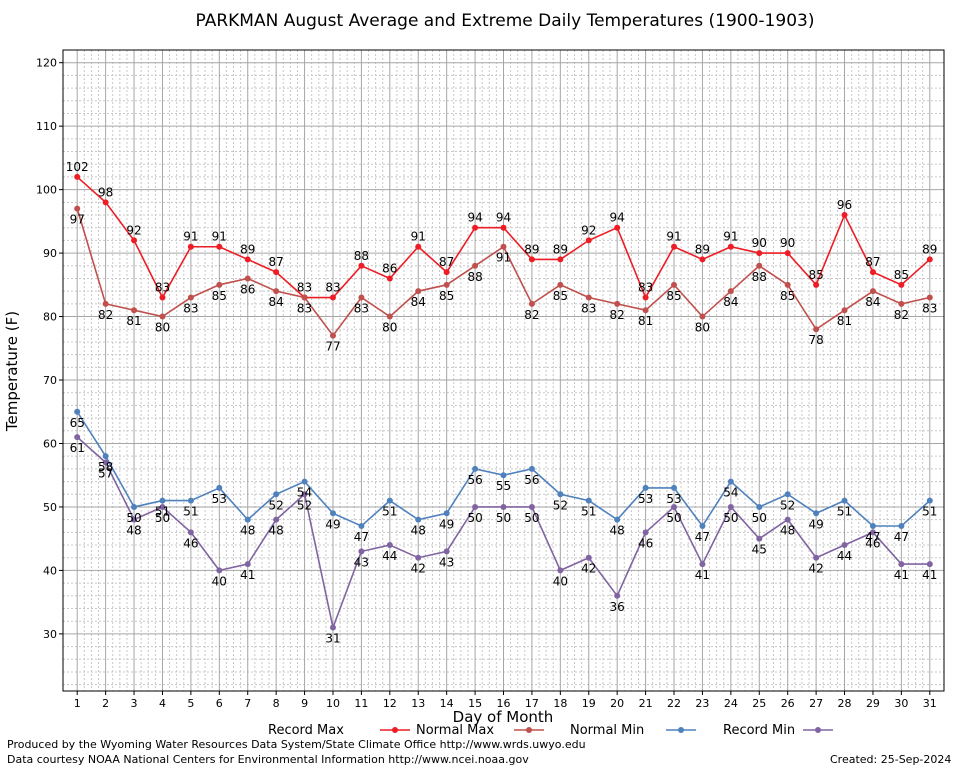 This screenshot has height=768, width=954. Describe the element at coordinates (50, 507) in the screenshot. I see `y-tick-label: 50` at that location.